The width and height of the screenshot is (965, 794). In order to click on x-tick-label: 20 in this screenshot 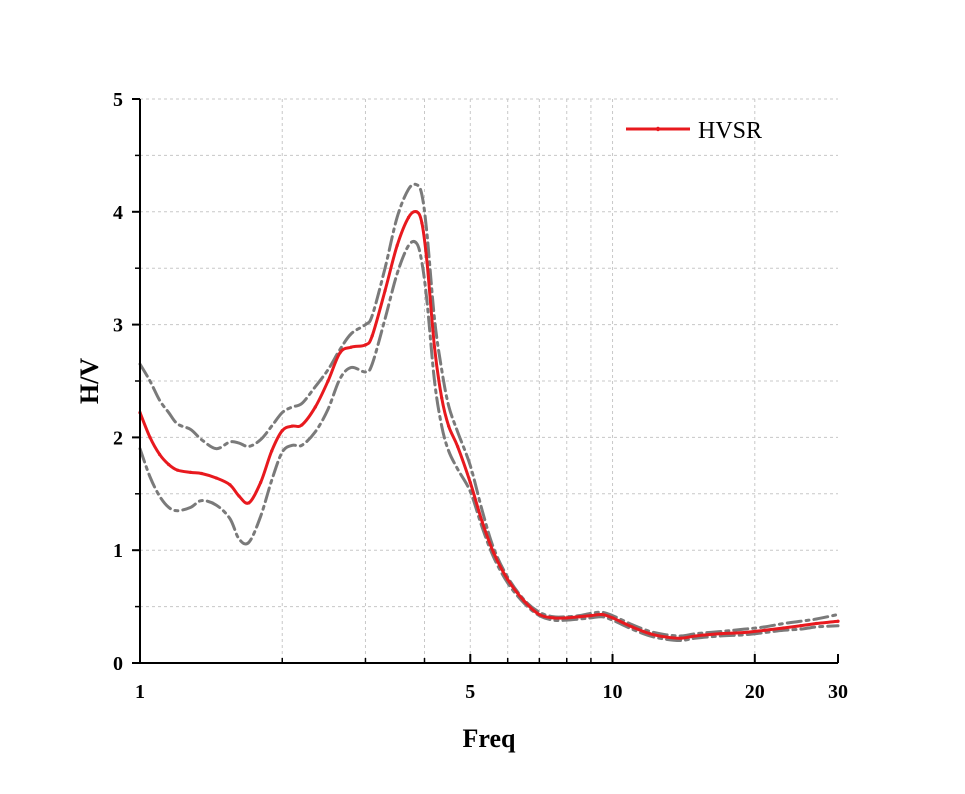, I will do `click(755, 692)`.